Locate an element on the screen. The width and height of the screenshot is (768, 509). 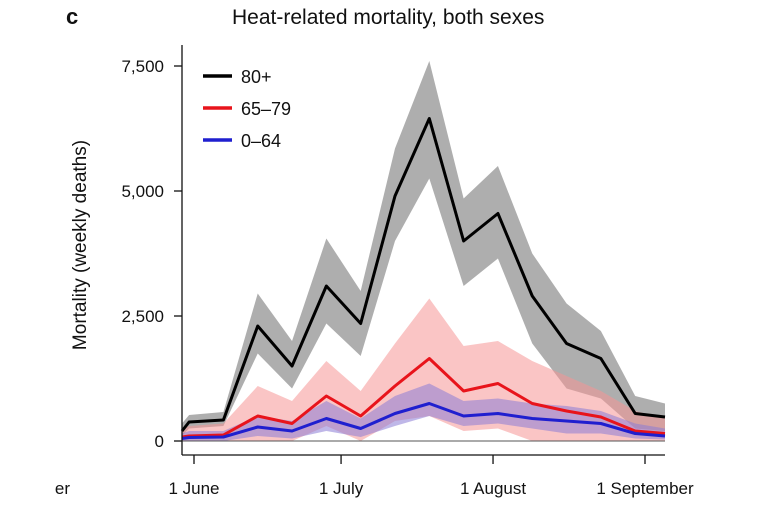
legend-label: 80+ is located at coordinates (256, 77).